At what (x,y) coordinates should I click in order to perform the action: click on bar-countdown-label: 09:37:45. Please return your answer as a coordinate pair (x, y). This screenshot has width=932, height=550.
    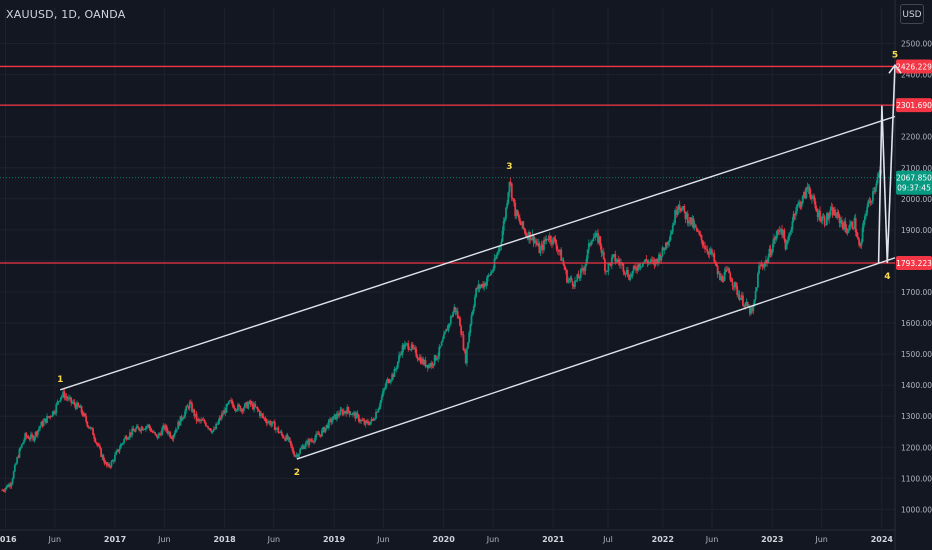
    Looking at the image, I should click on (914, 188).